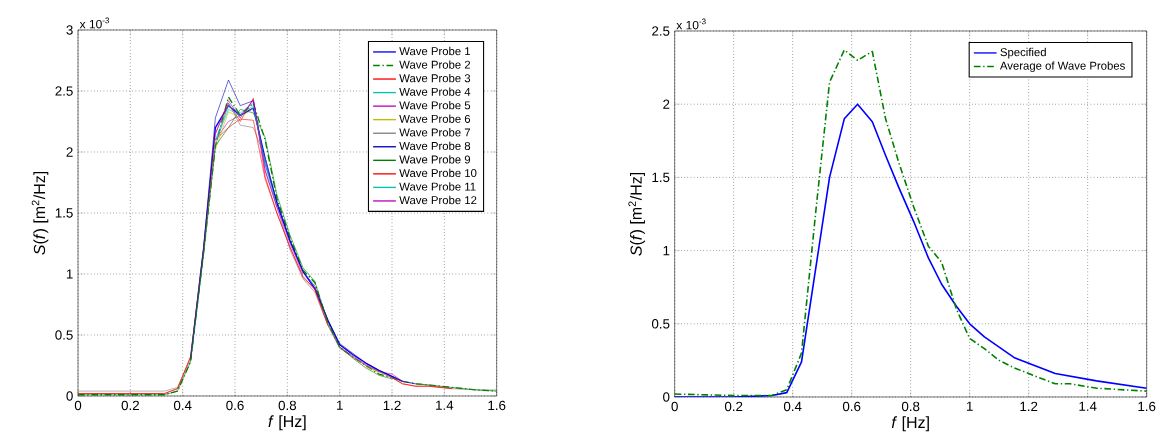 This screenshot has height=446, width=1160. What do you see at coordinates (69, 30) in the screenshot?
I see `y-tick-label: 3` at bounding box center [69, 30].